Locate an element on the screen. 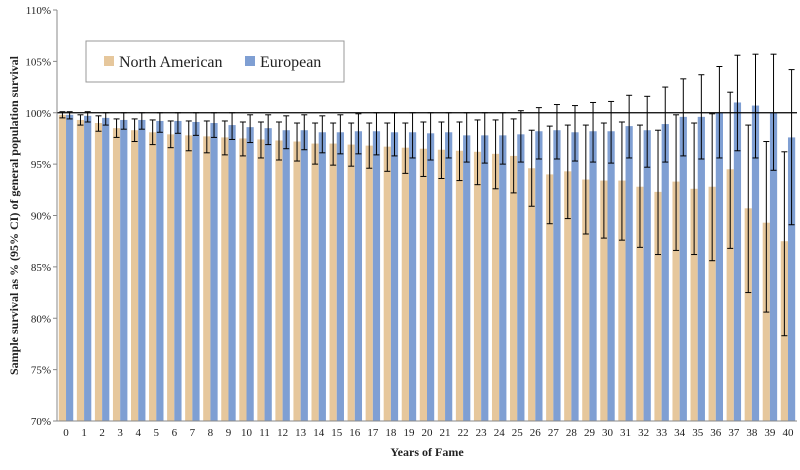 The height and width of the screenshot is (470, 800). x-tick-label-36: 36 is located at coordinates (716, 433).